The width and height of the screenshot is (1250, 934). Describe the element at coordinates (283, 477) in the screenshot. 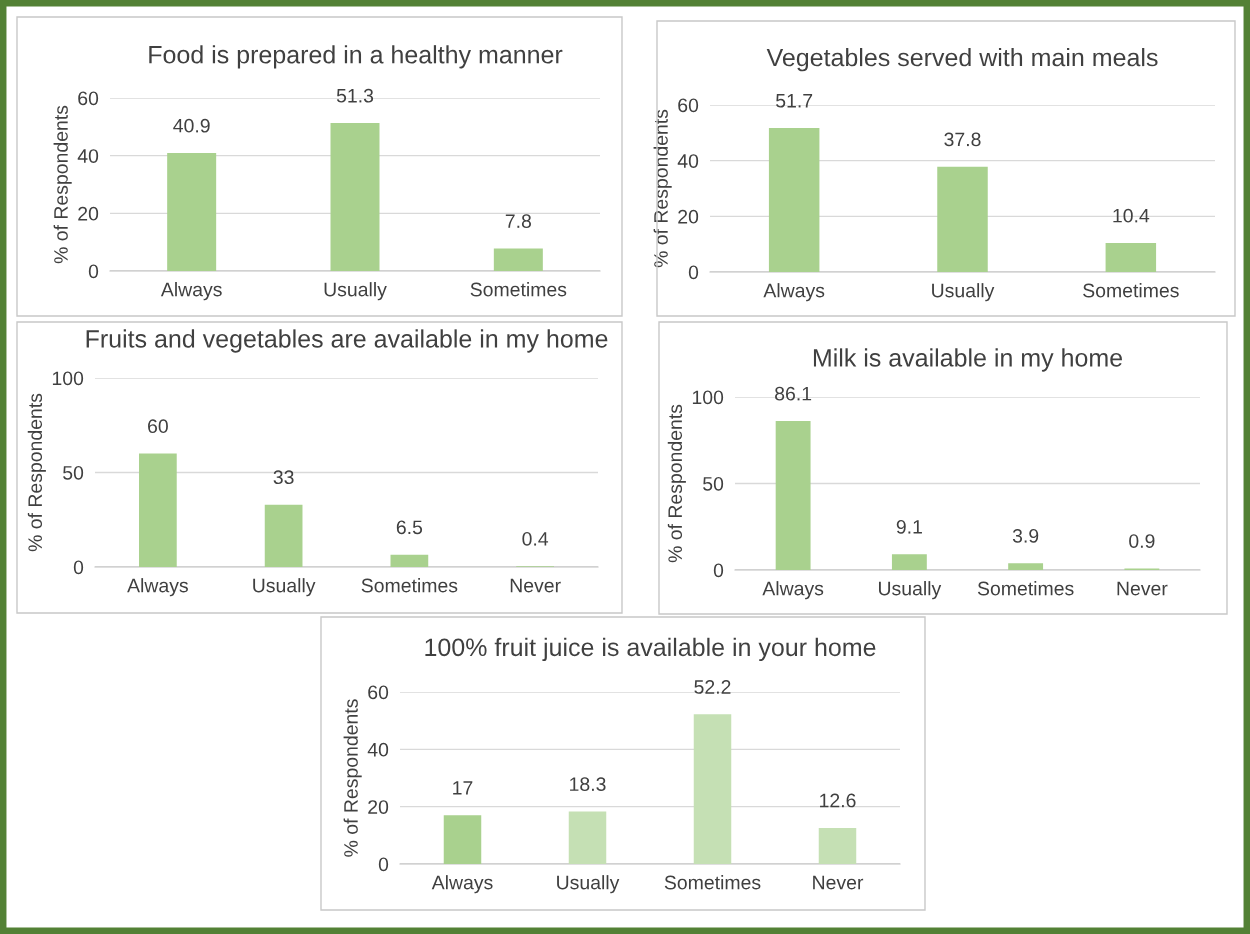

I see `data-label: 33` at that location.